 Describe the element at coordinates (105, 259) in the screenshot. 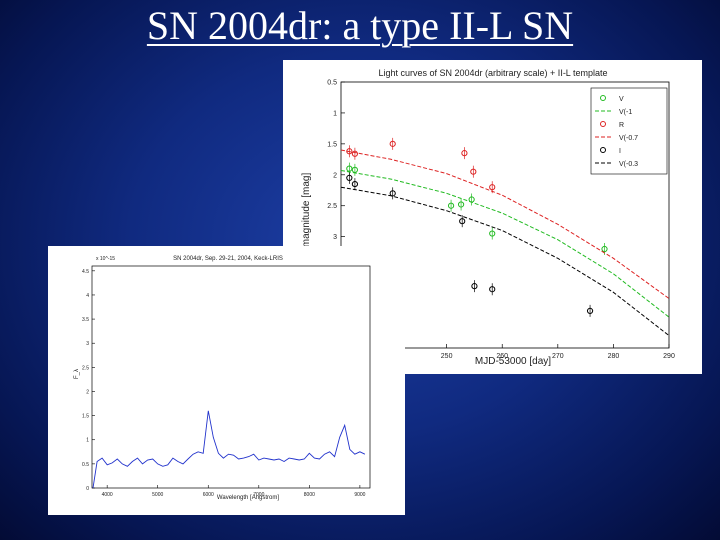

I see `spectrum-exponent: x 10^-15` at that location.